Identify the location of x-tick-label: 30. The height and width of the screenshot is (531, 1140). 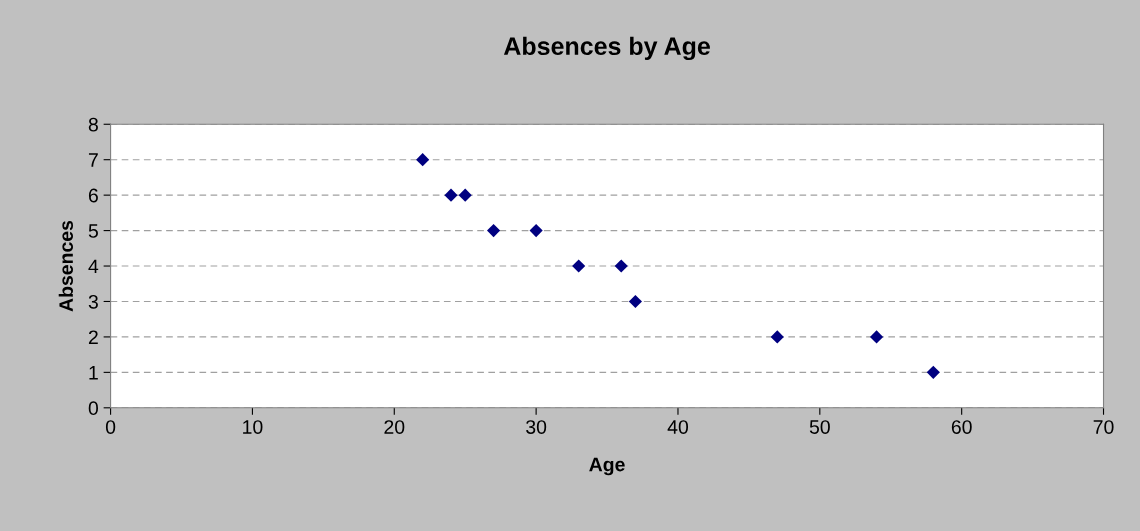
(536, 427).